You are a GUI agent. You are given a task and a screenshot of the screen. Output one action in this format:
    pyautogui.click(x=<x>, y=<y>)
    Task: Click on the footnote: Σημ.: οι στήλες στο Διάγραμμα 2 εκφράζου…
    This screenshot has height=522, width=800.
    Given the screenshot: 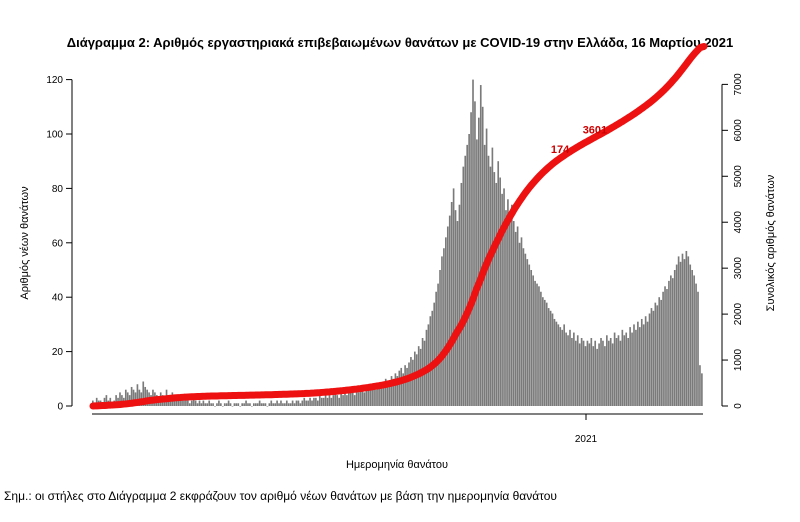 What is the action you would take?
    pyautogui.click(x=280, y=496)
    